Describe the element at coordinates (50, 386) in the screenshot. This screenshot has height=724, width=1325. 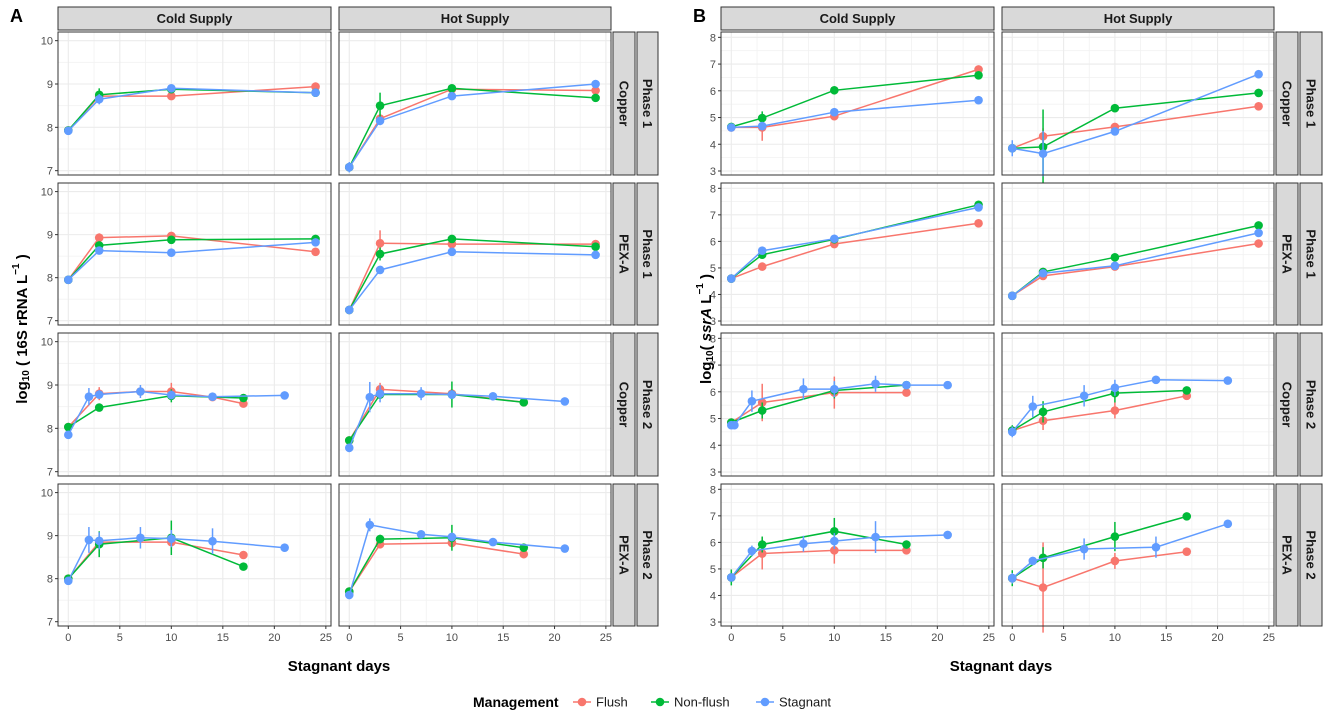
I see `y-tick-label: 9` at that location.